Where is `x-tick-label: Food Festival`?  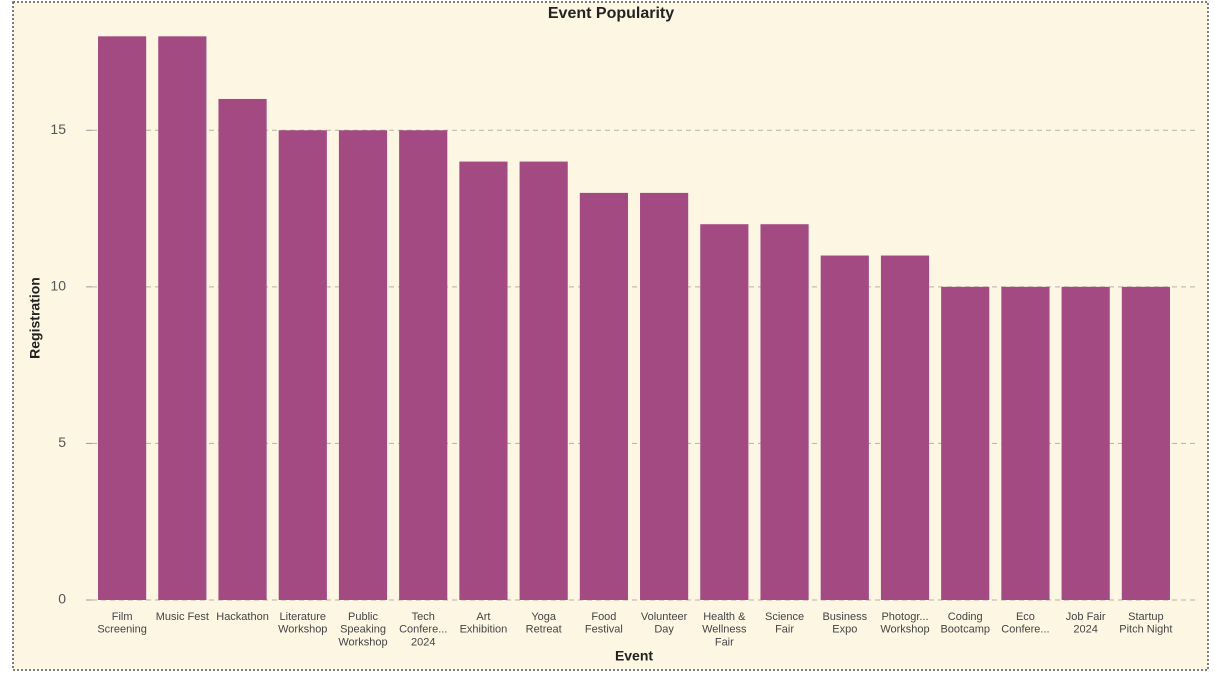
x-tick-label: Food Festival is located at coordinates (604, 623).